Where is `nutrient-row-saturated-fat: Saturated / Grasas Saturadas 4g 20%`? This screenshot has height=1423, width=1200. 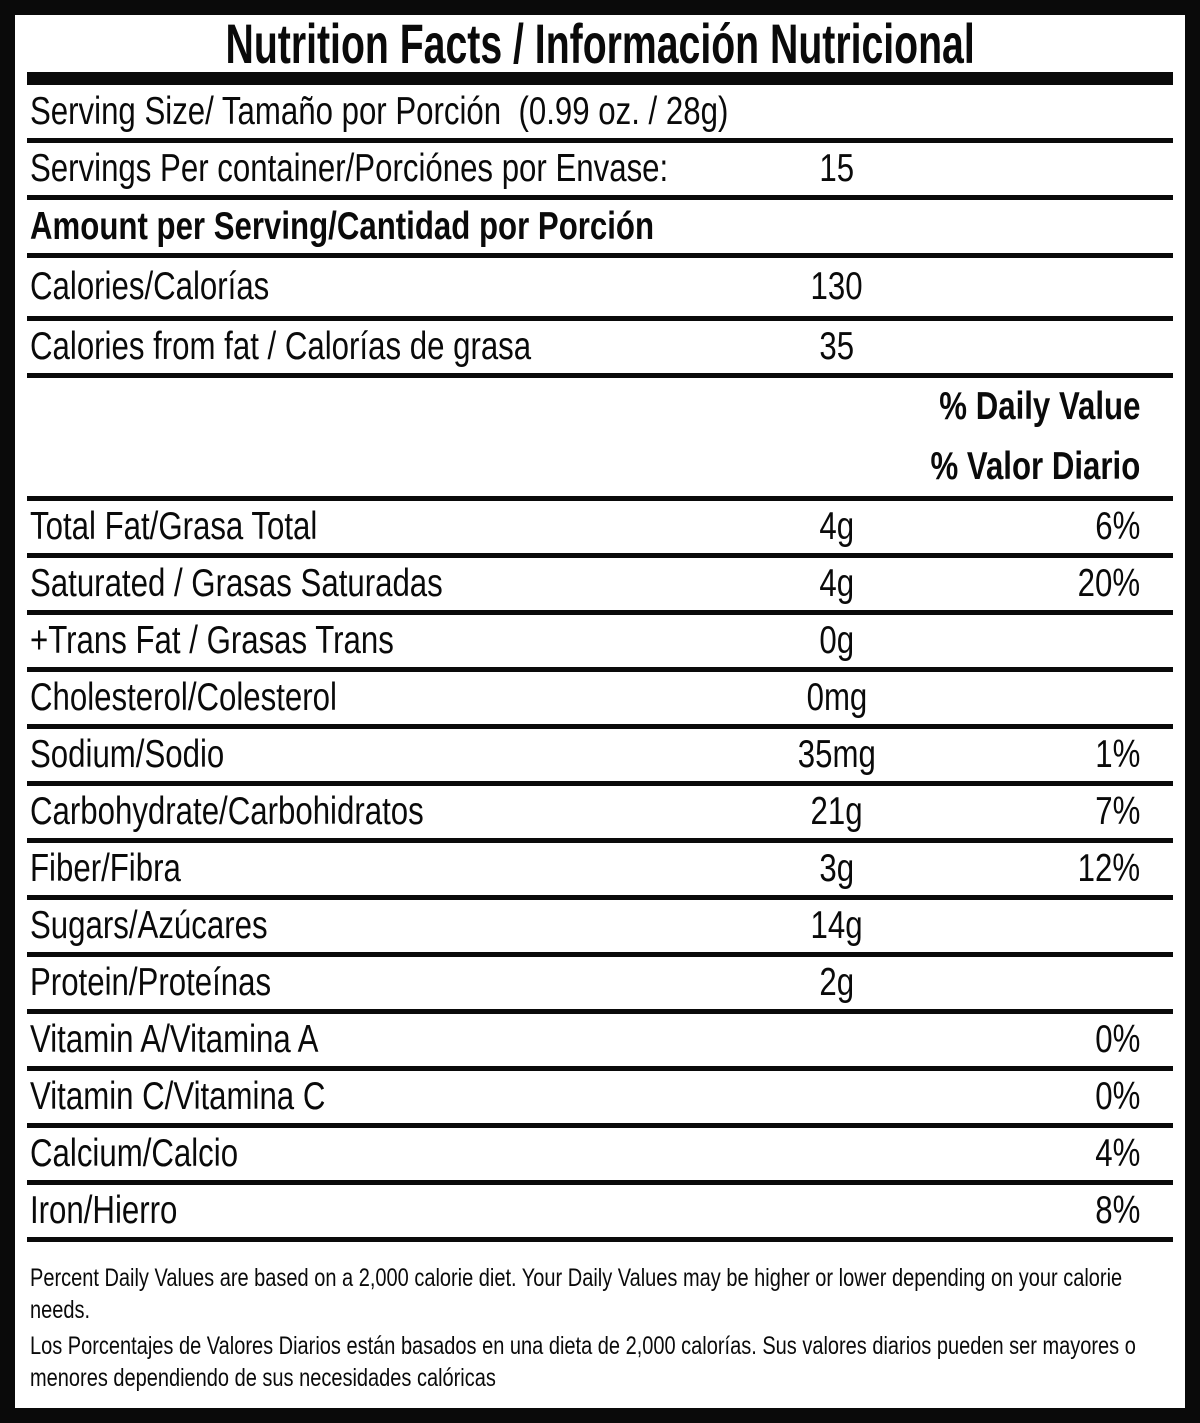 nutrient-row-saturated-fat: Saturated / Grasas Saturadas 4g 20% is located at coordinates (600, 586).